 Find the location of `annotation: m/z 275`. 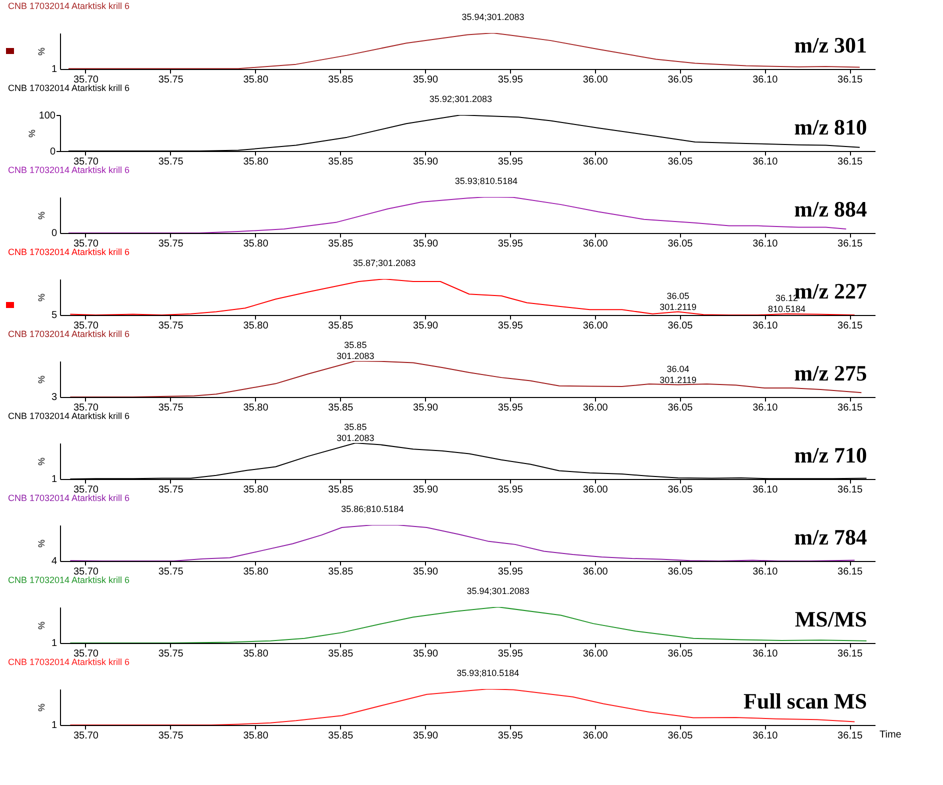

annotation: m/z 275 is located at coordinates (830, 373).